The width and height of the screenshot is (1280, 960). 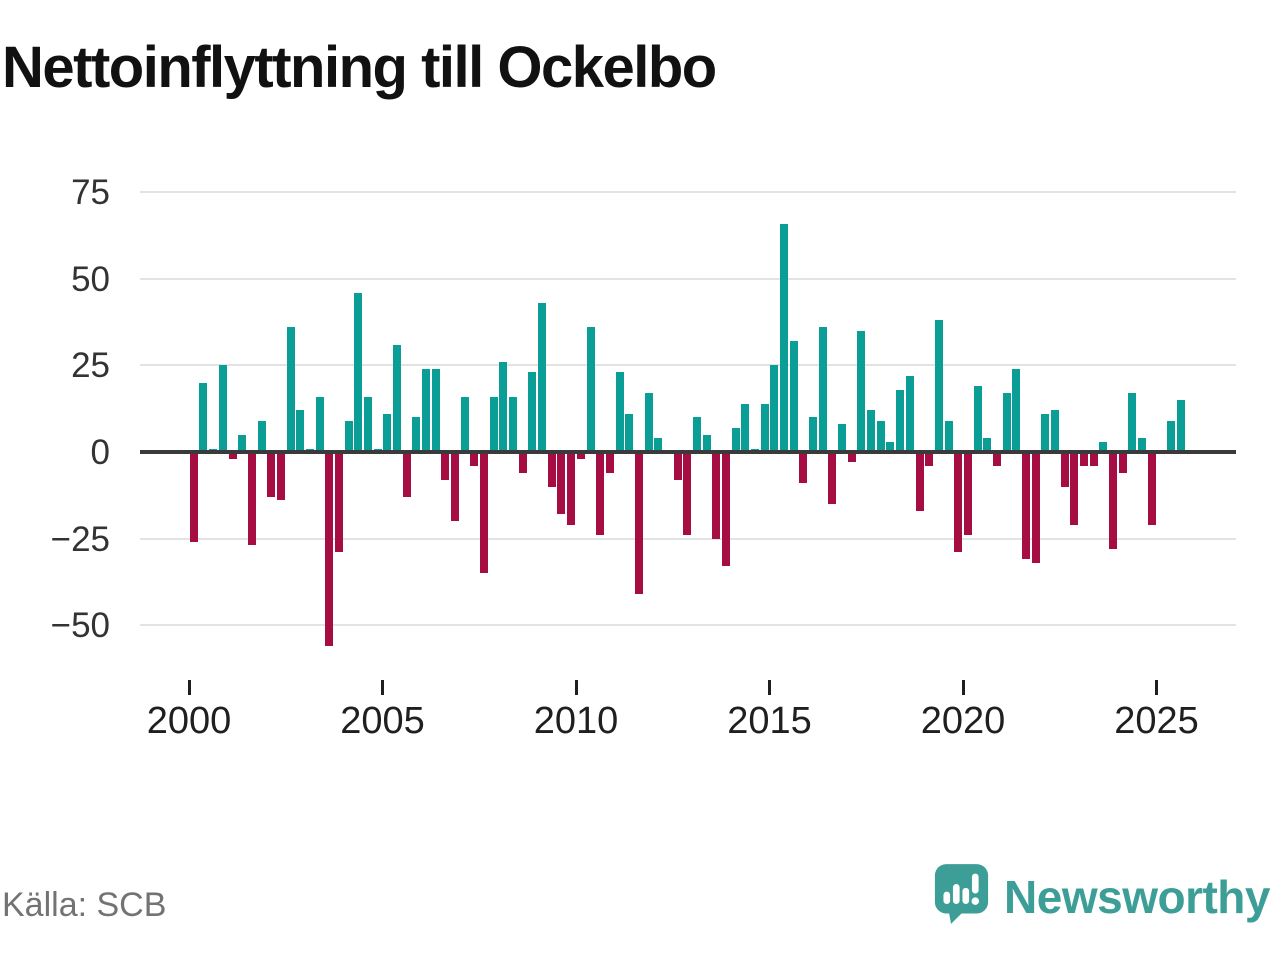 I want to click on chart-title: Nettoinflyttning till Ockelbo, so click(x=359, y=67).